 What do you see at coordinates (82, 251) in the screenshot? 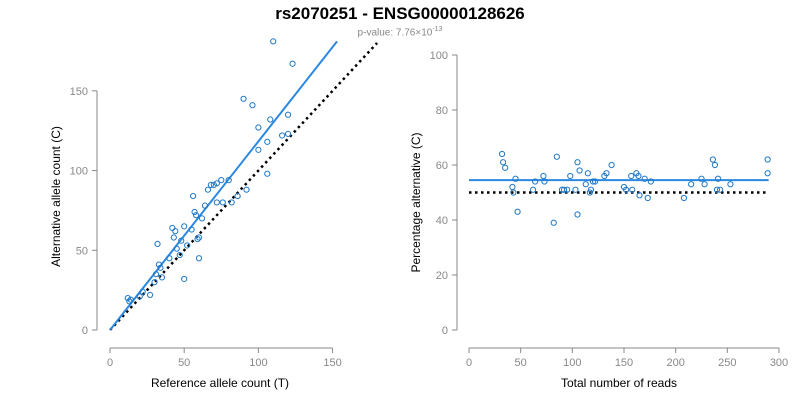
I see `panel1-y-tick-label: 50` at bounding box center [82, 251].